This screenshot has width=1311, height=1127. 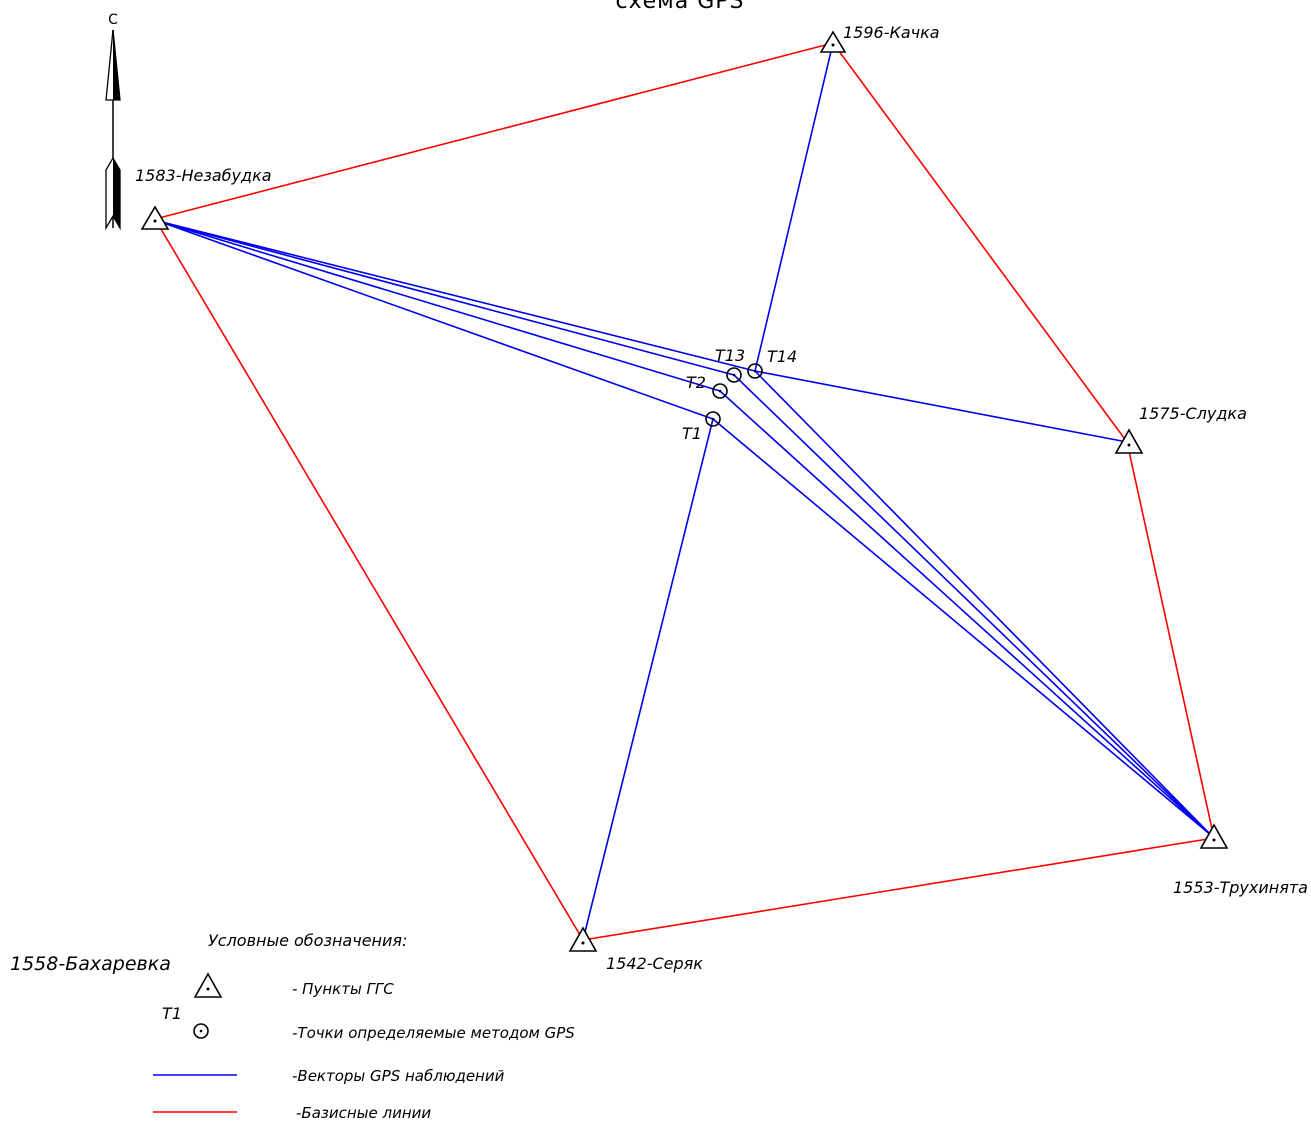 I want to click on vector-nezabudka-t2, so click(x=439, y=306).